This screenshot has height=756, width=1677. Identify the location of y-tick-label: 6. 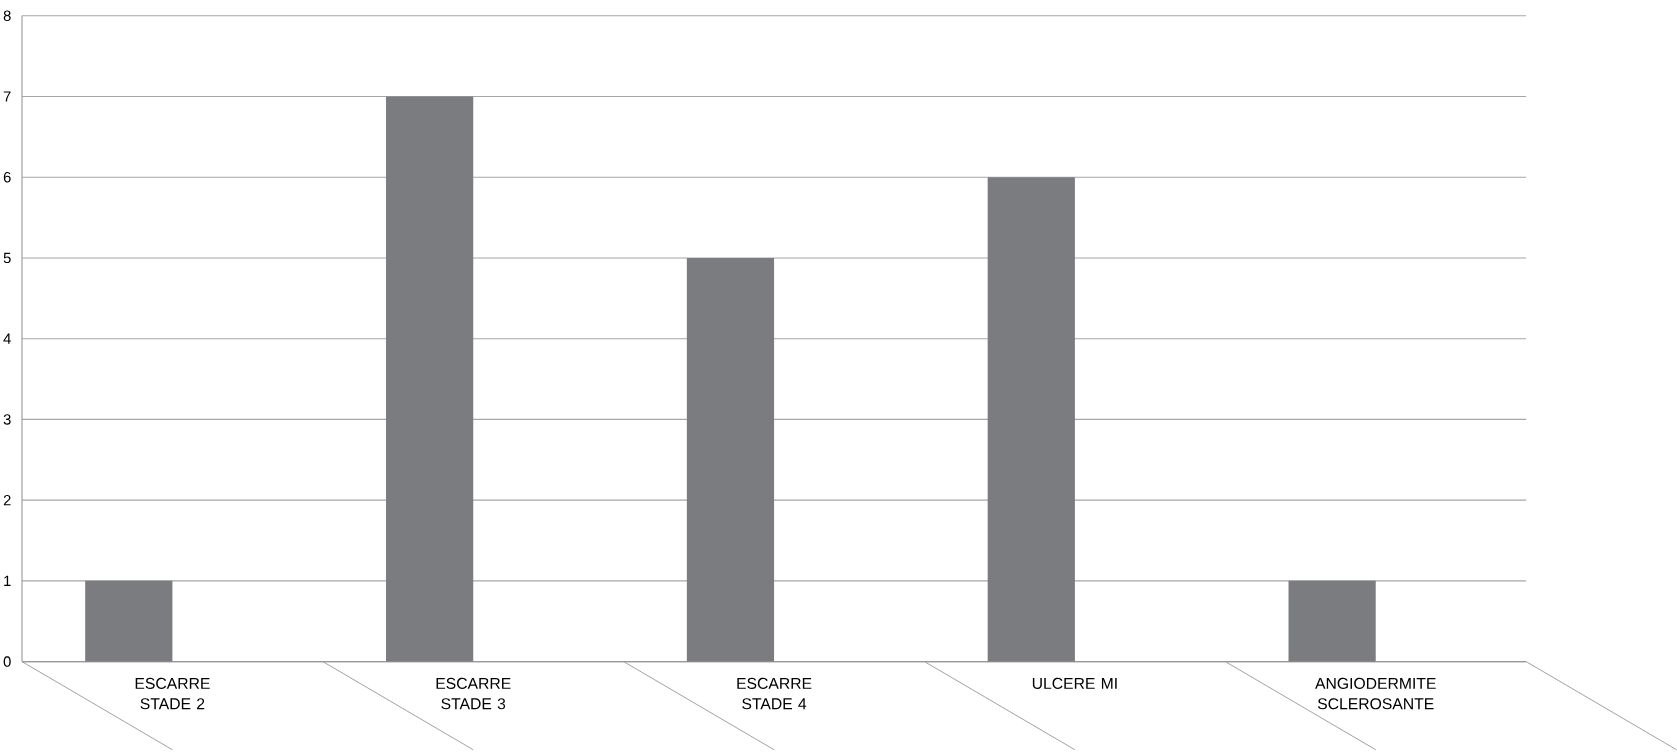
(7, 177).